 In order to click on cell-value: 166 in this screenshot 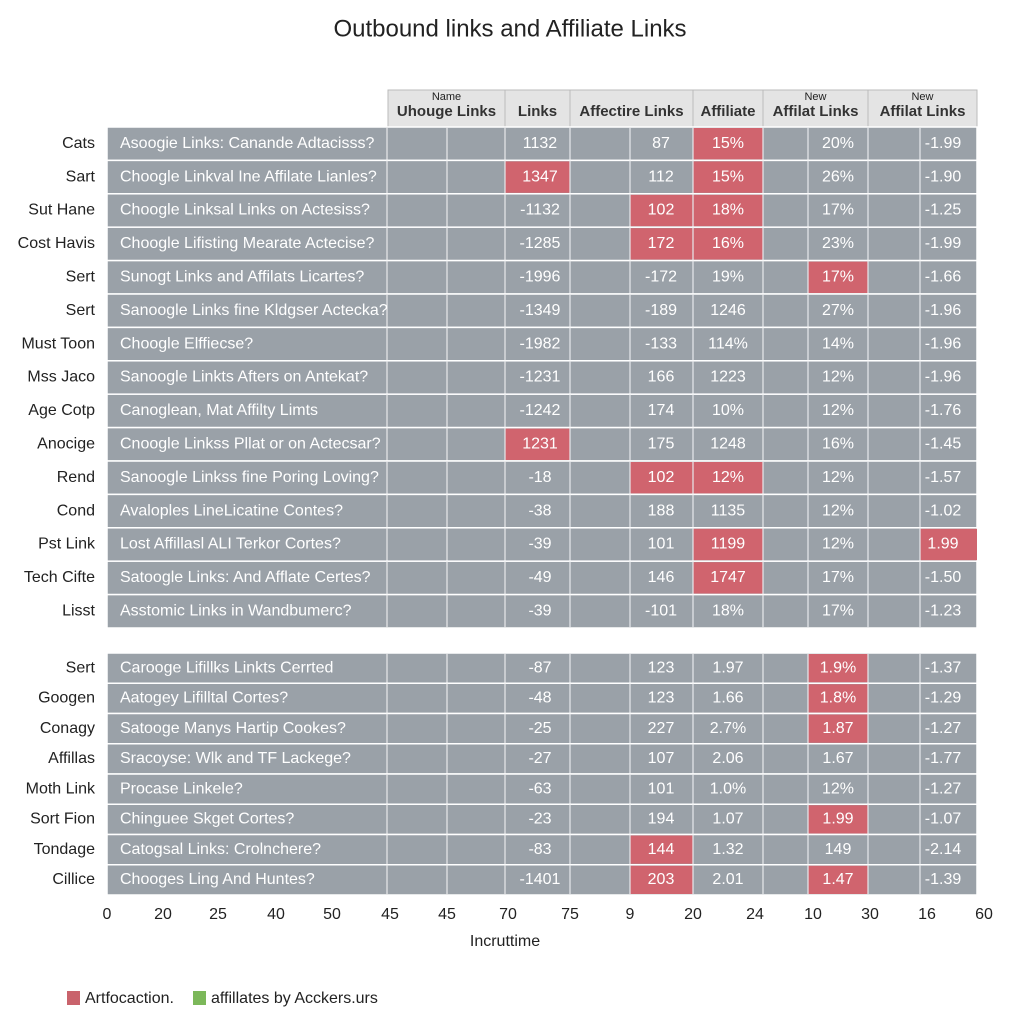, I will do `click(661, 377)`.